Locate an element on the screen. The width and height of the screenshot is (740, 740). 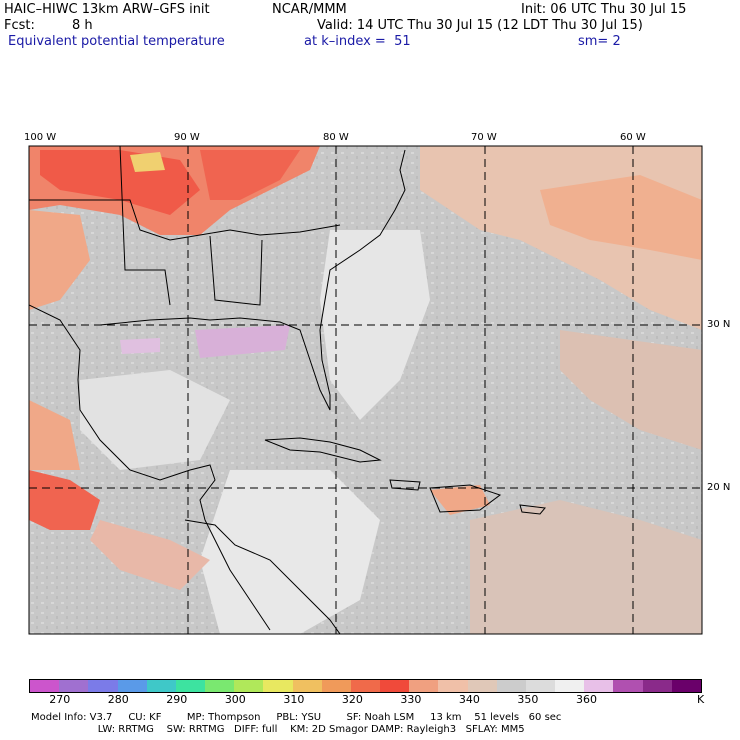
colorbar-tick-label: 340 is located at coordinates (469, 699).